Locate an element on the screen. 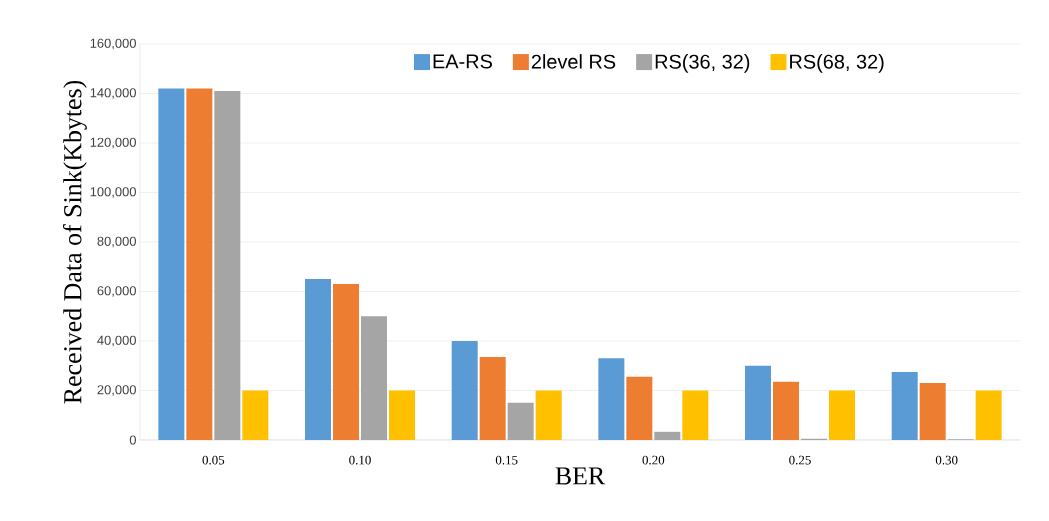  legend-label: RS(68, 32) is located at coordinates (837, 63).